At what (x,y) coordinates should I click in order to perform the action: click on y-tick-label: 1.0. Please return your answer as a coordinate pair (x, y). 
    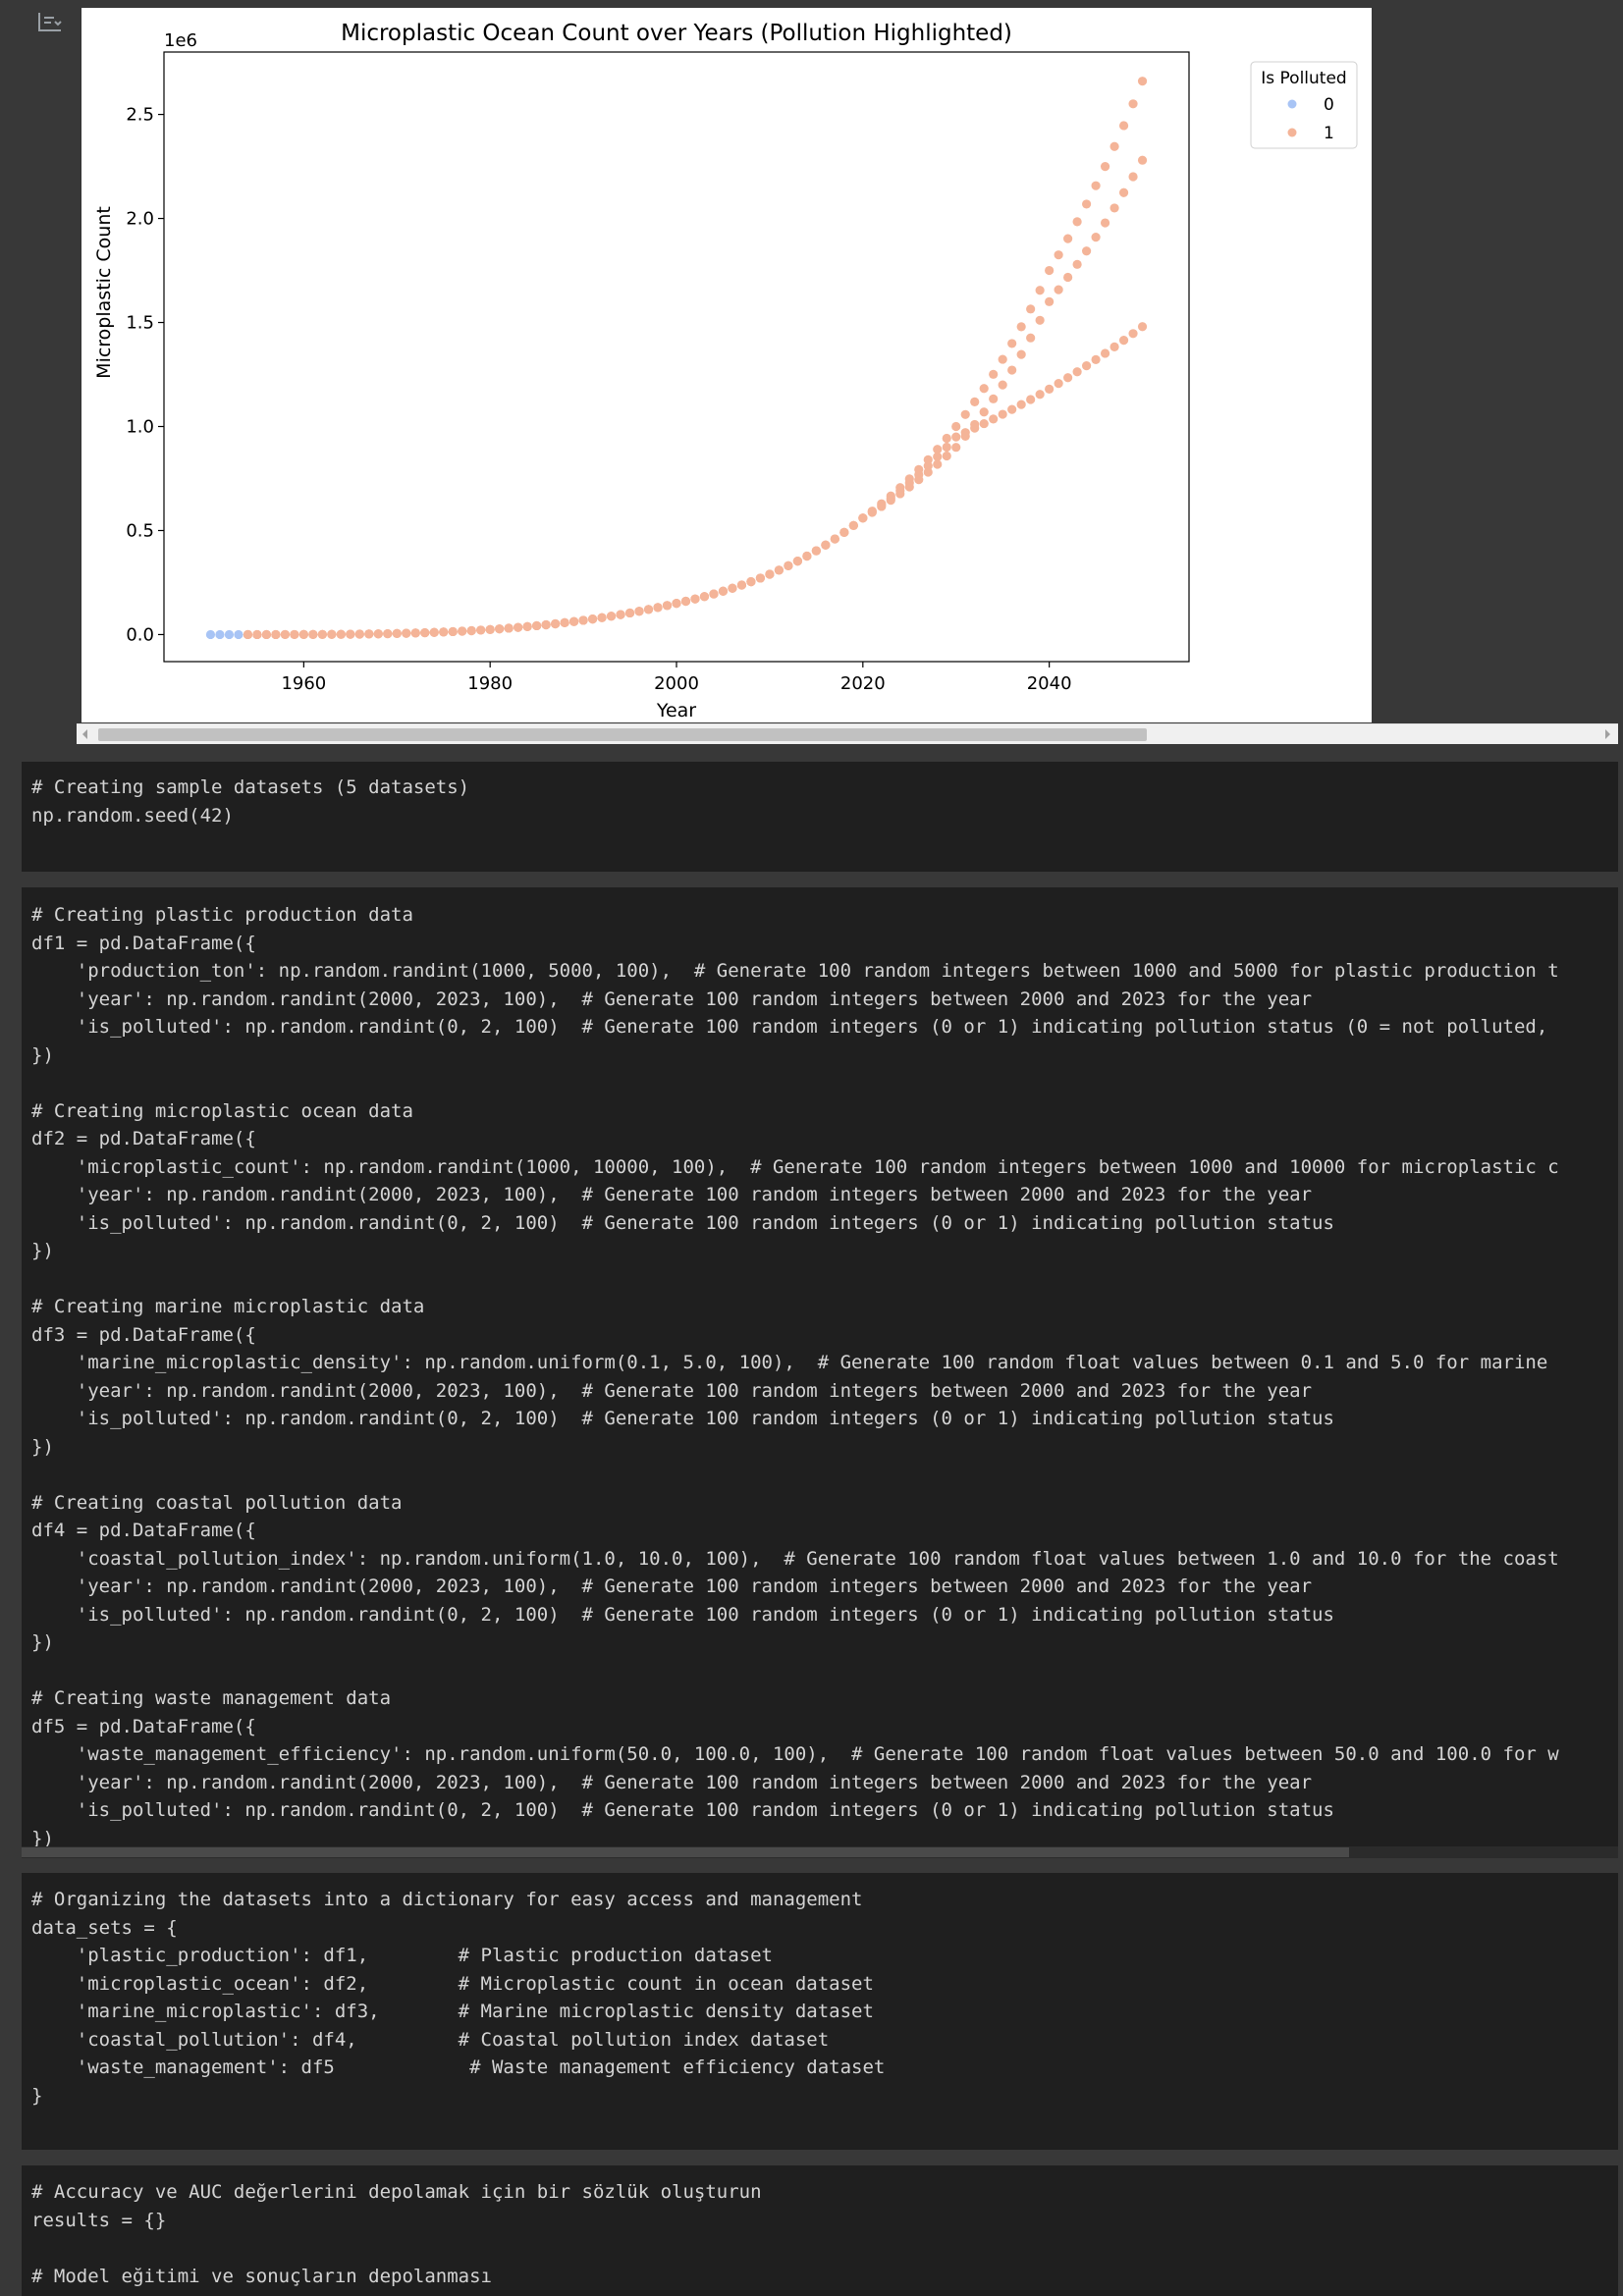
    Looking at the image, I should click on (140, 428).